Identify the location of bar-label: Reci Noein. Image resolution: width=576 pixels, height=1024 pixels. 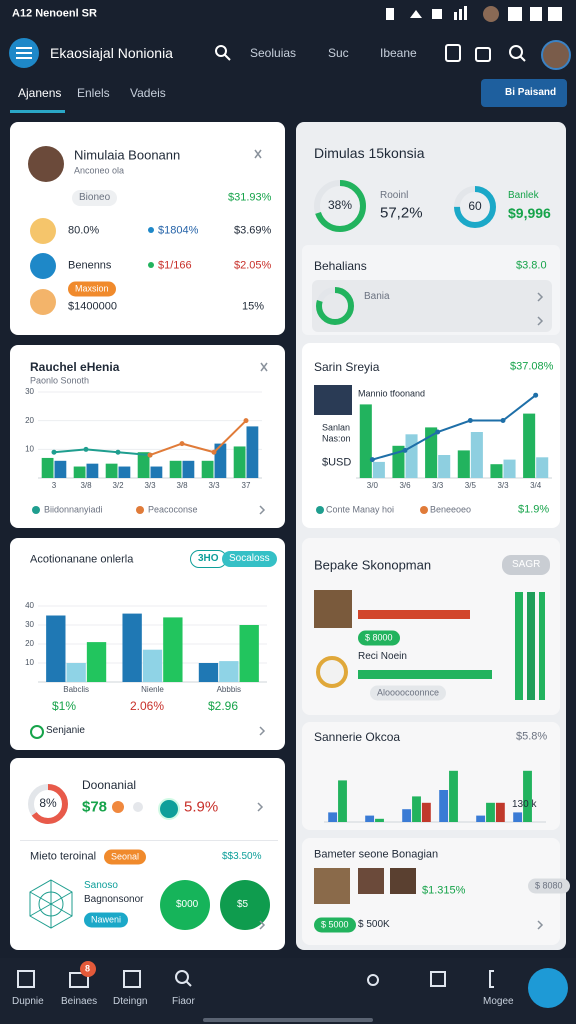
(382, 656).